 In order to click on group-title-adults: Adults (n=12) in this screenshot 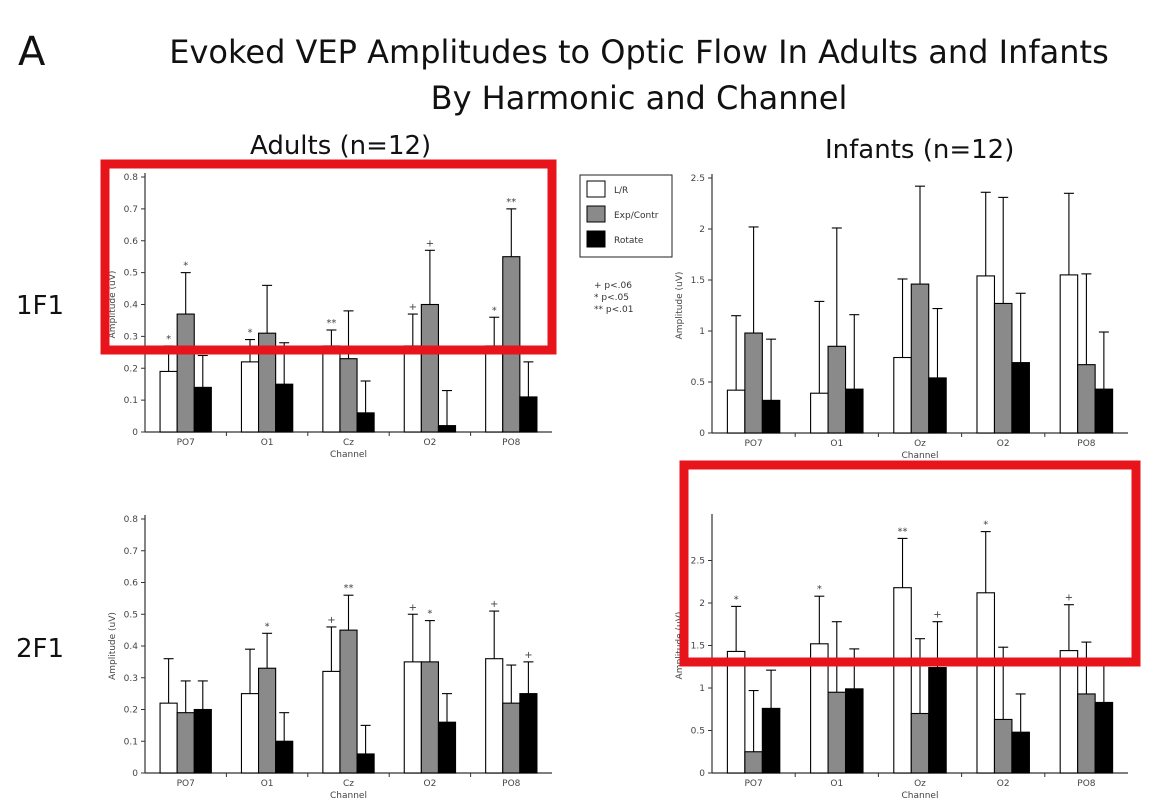, I will do `click(341, 146)`.